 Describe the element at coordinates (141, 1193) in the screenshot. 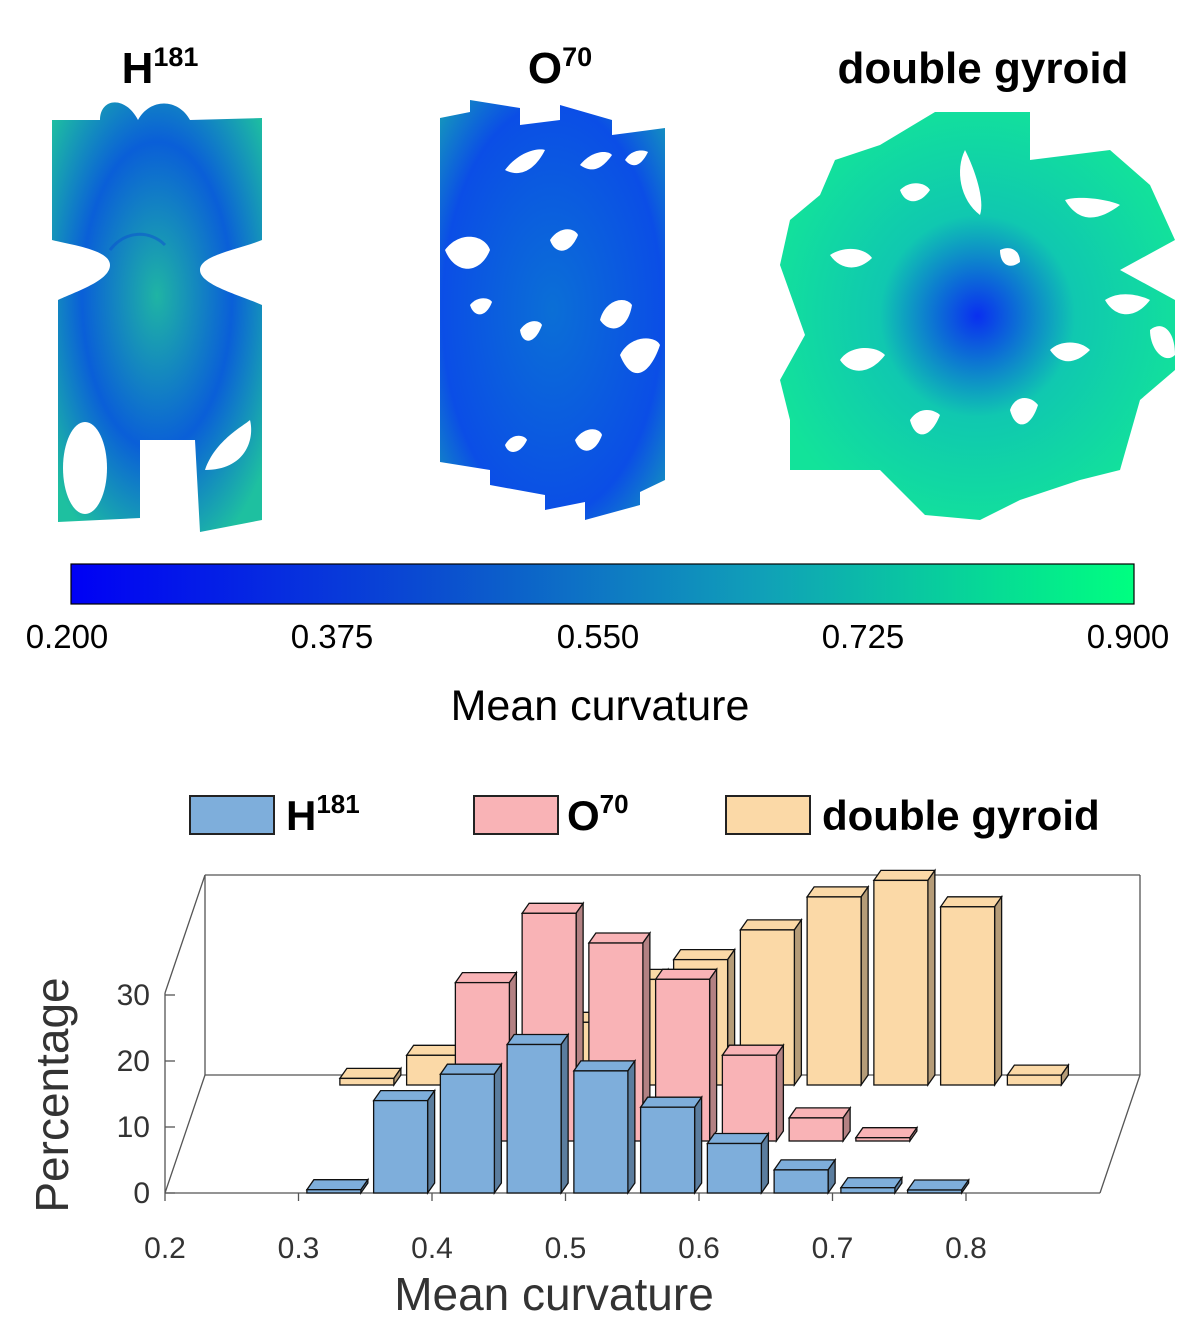

I see `y-tick-label: 0` at that location.